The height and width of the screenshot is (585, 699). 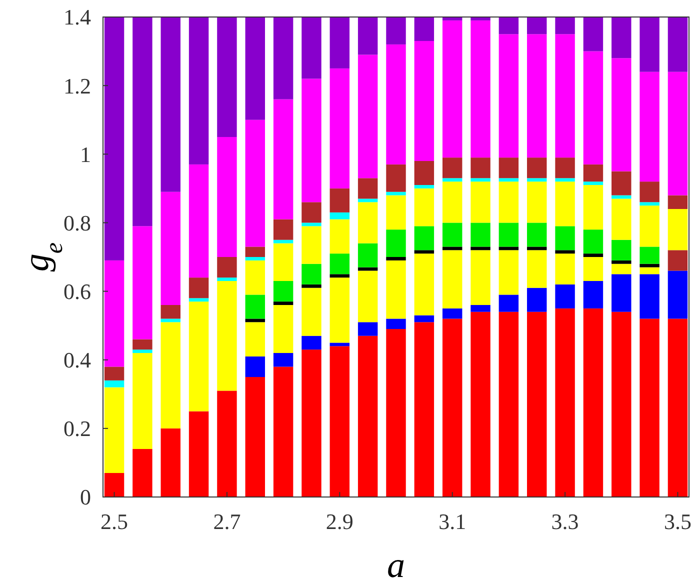 What do you see at coordinates (77, 17) in the screenshot?
I see `y-tick-label: 1.4` at bounding box center [77, 17].